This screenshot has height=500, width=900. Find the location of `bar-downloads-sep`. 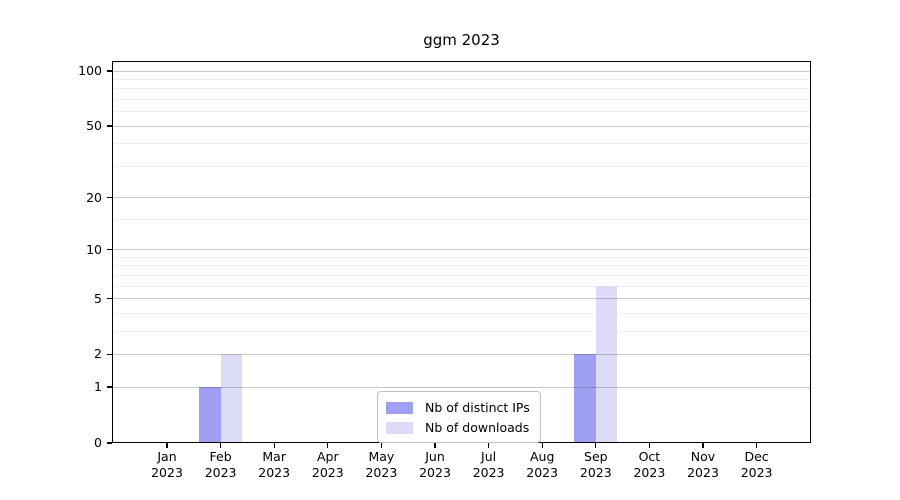

bar-downloads-sep is located at coordinates (606, 364).